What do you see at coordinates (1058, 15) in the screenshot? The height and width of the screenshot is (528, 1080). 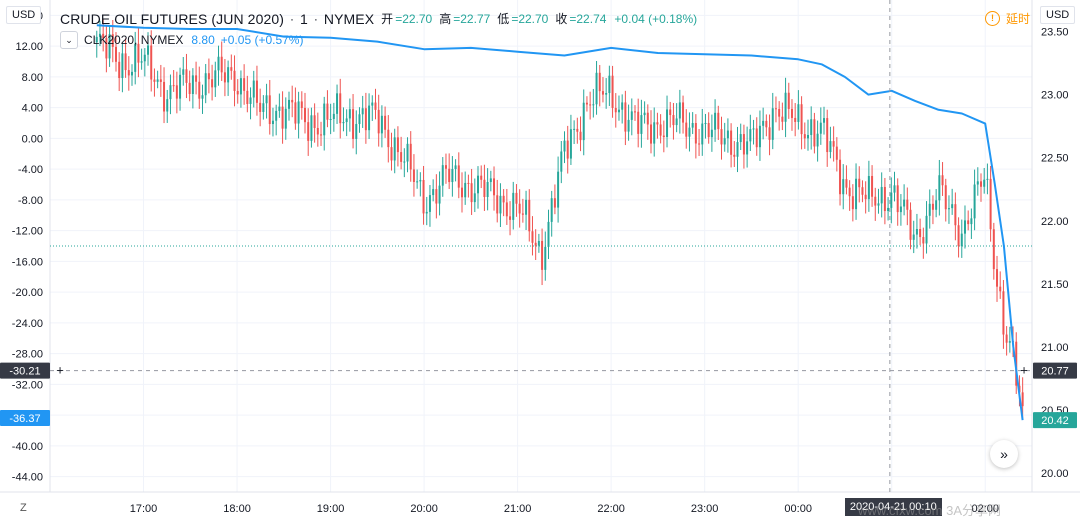 I see `right-axis-unit: USD` at bounding box center [1058, 15].